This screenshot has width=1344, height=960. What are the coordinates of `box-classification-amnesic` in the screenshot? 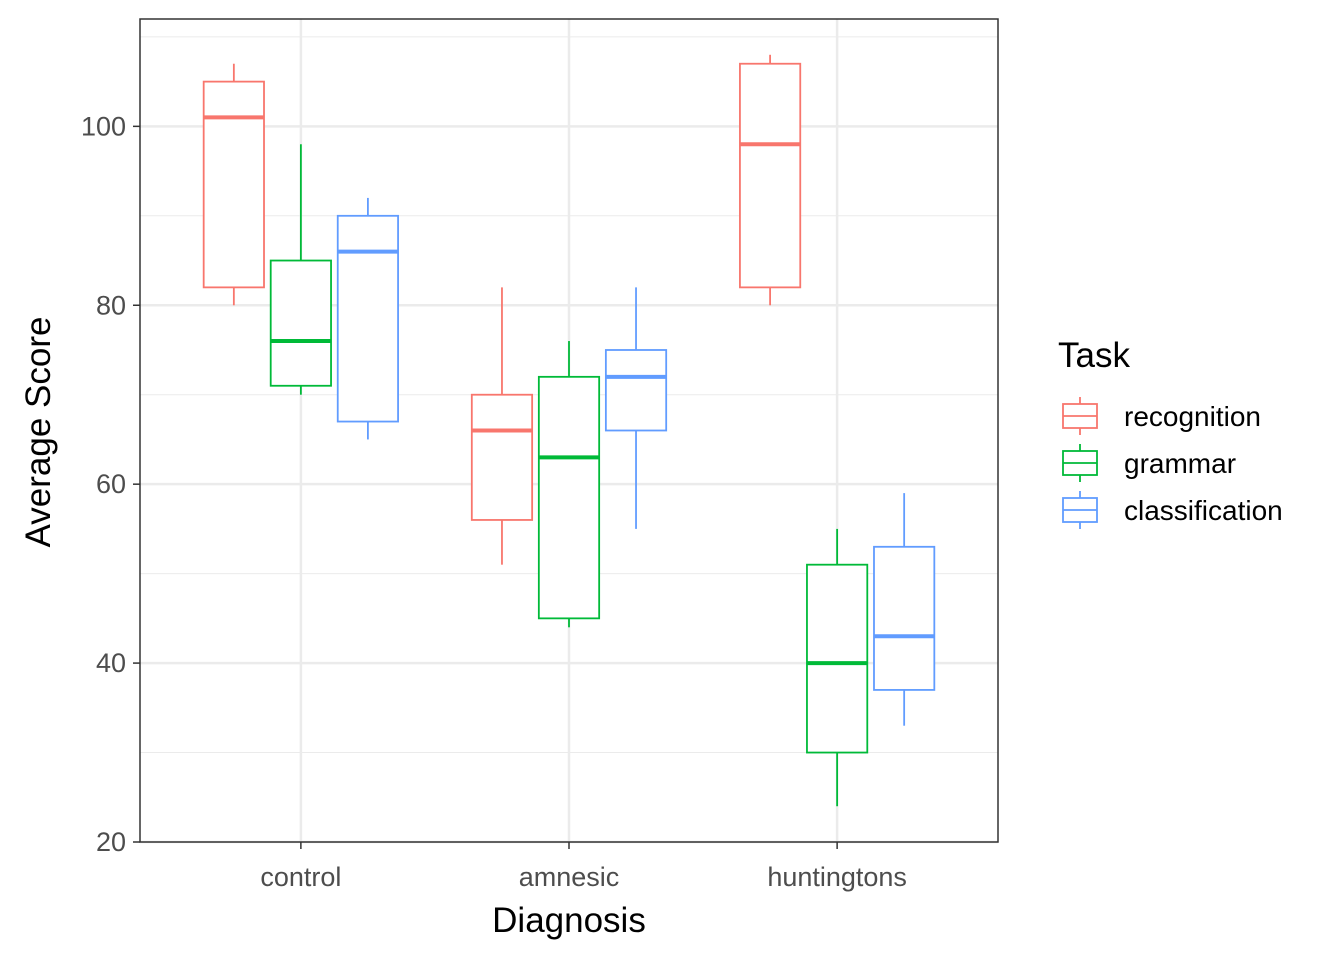 It's located at (636, 408).